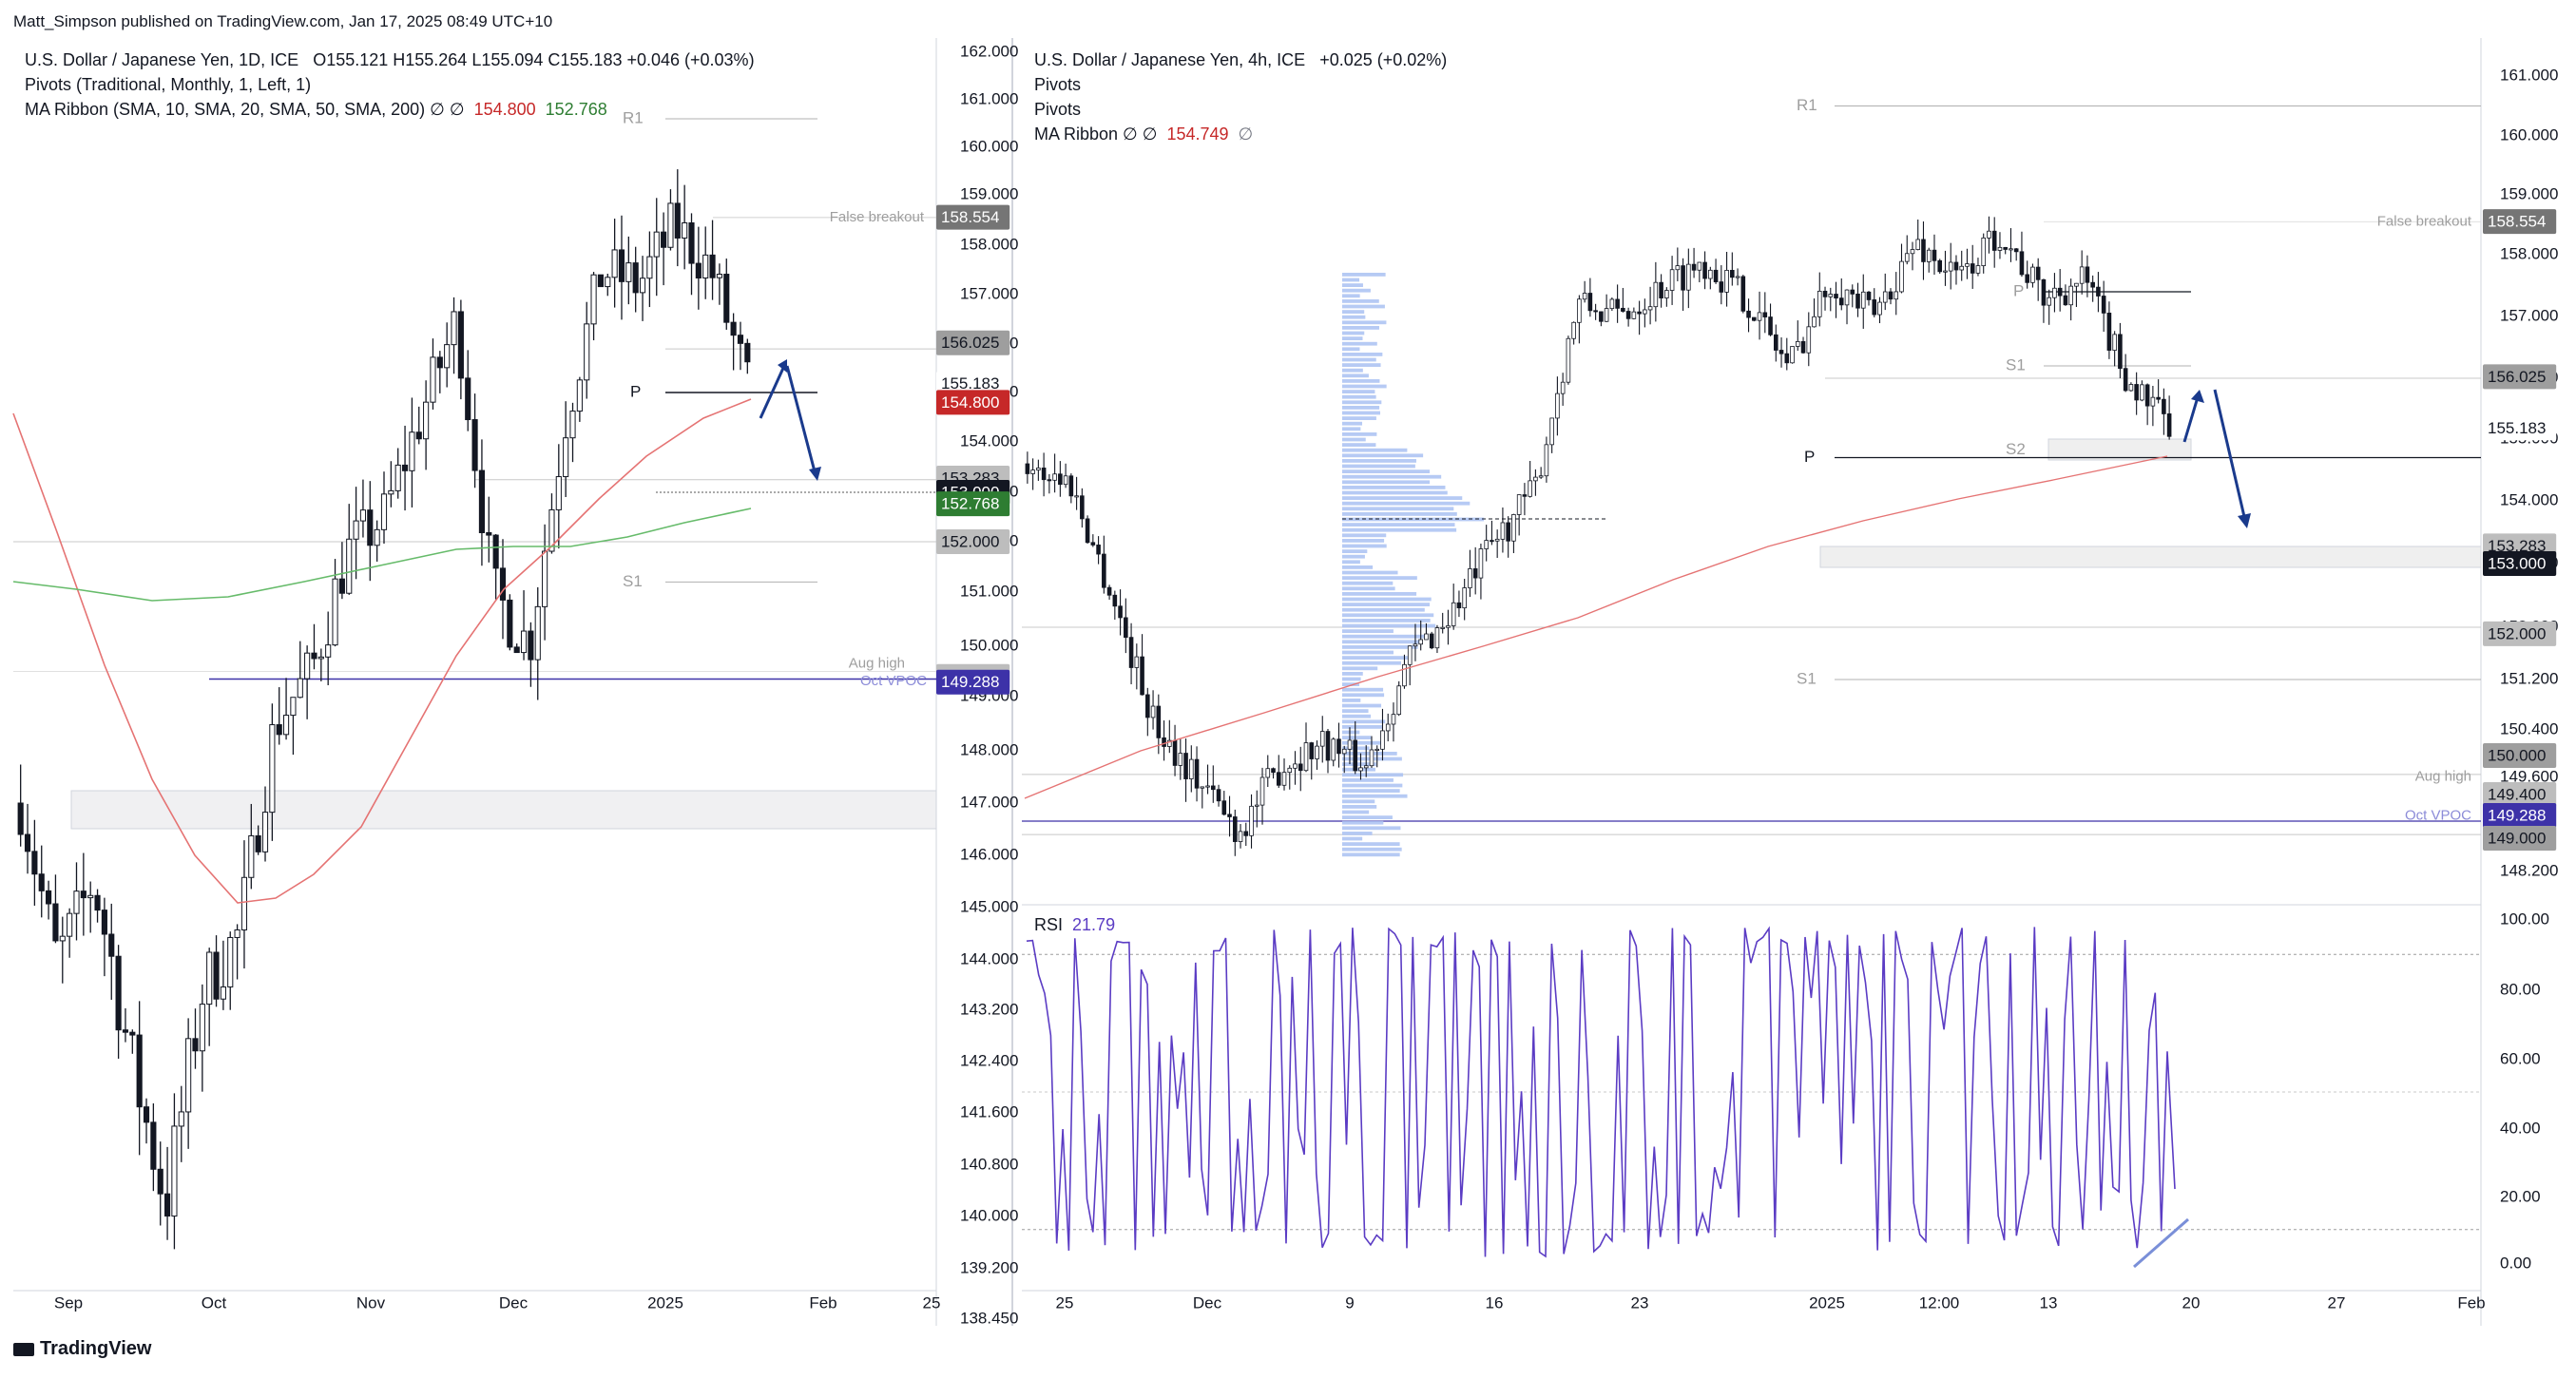 The image size is (2576, 1379). I want to click on right-s1a-label: S1, so click(2016, 364).